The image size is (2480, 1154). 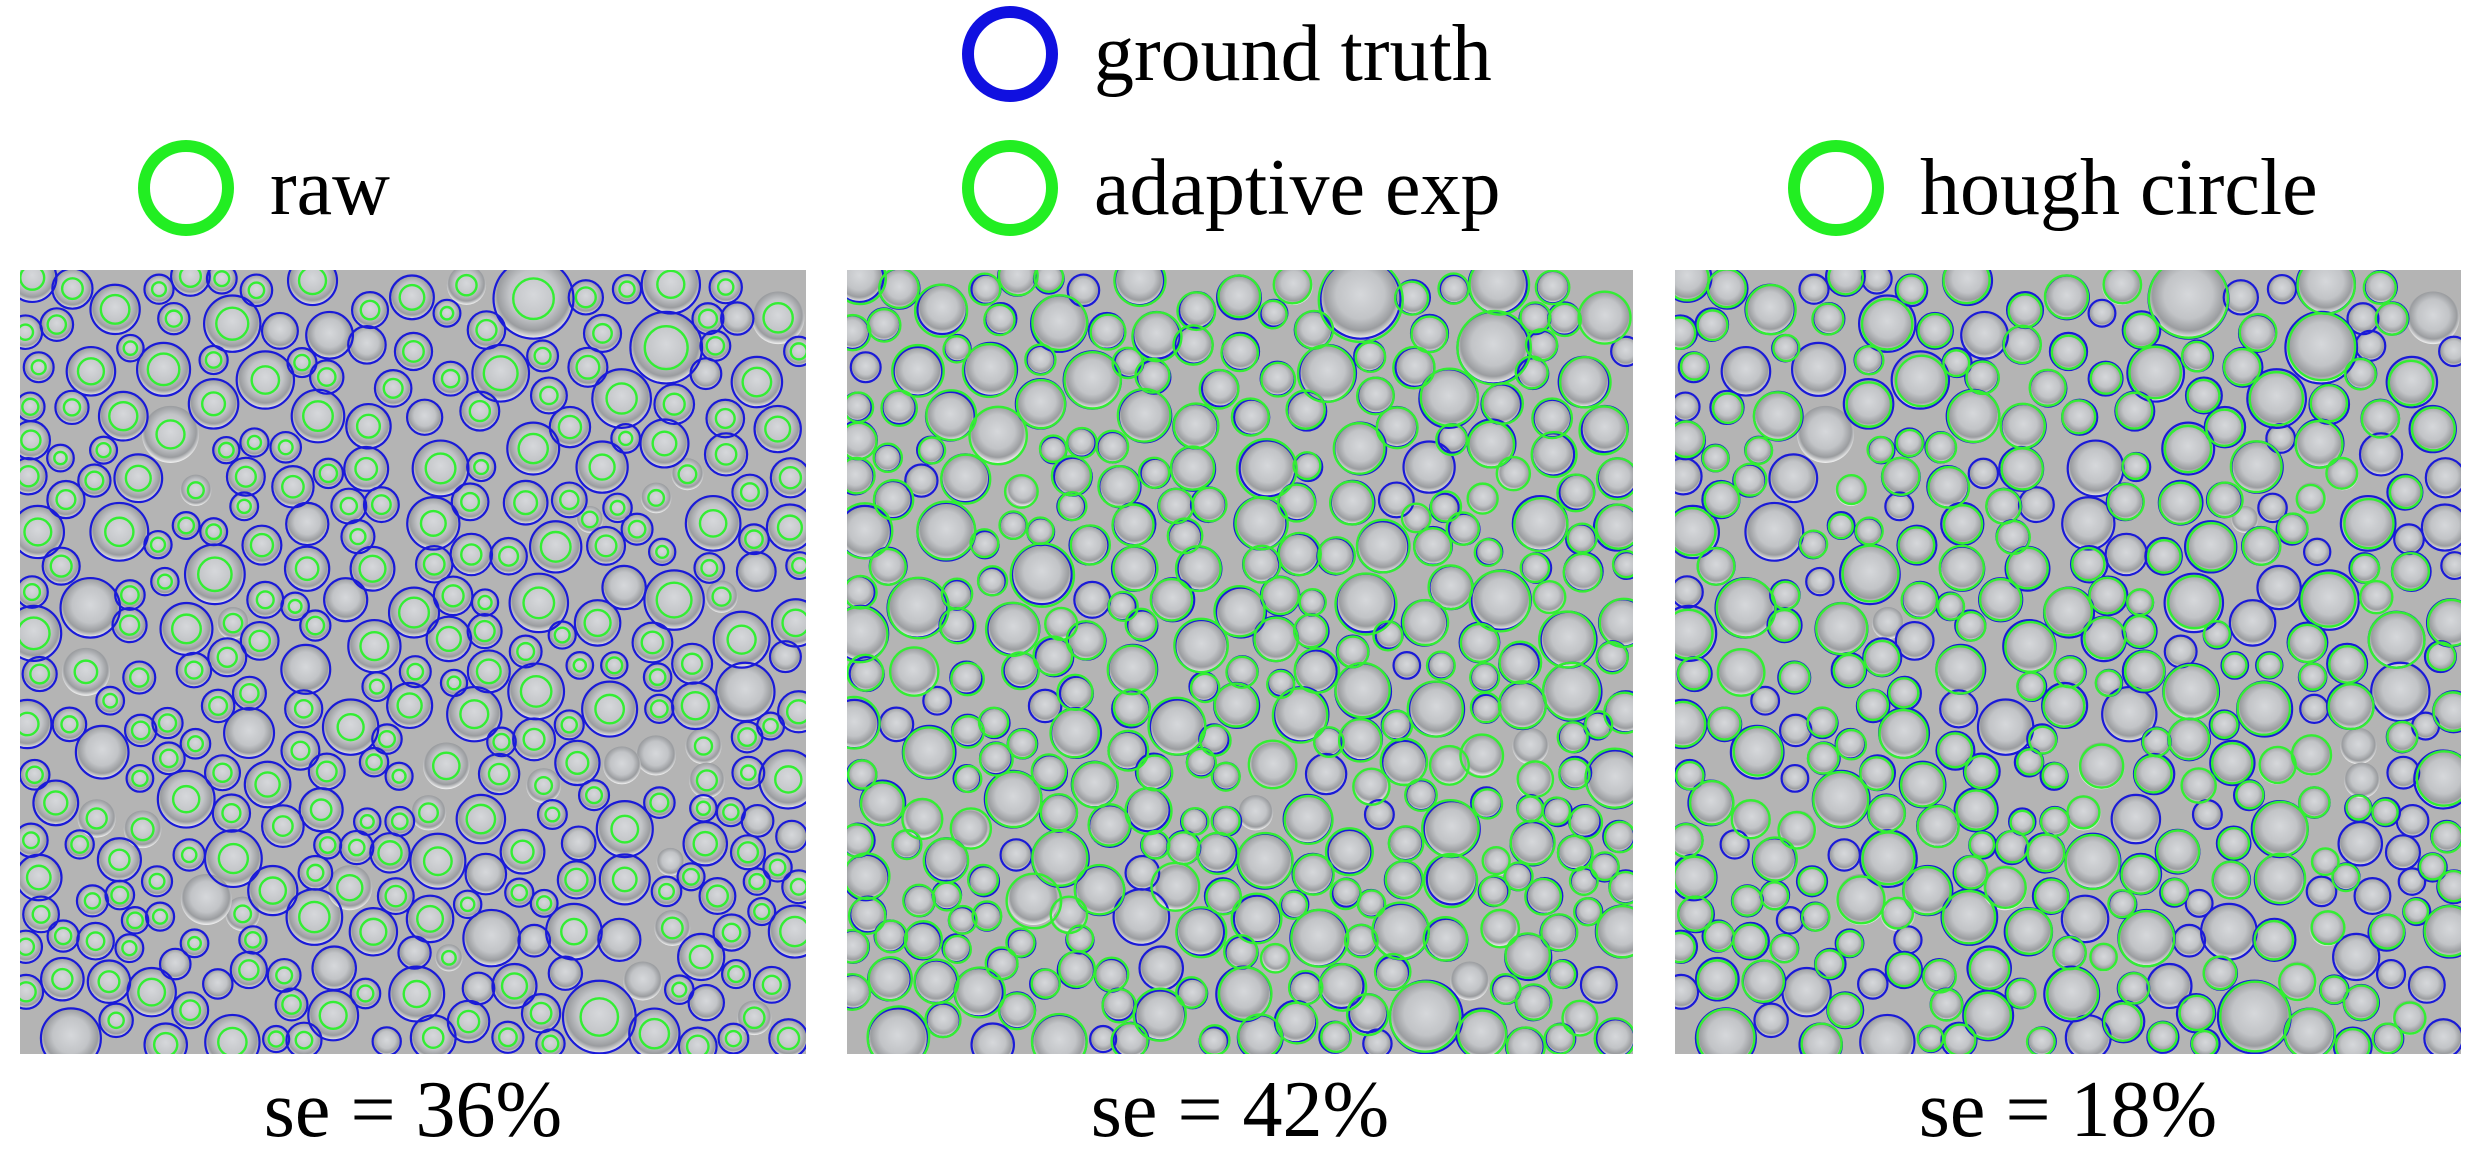 What do you see at coordinates (264, 188) in the screenshot?
I see `legend-raw: raw` at bounding box center [264, 188].